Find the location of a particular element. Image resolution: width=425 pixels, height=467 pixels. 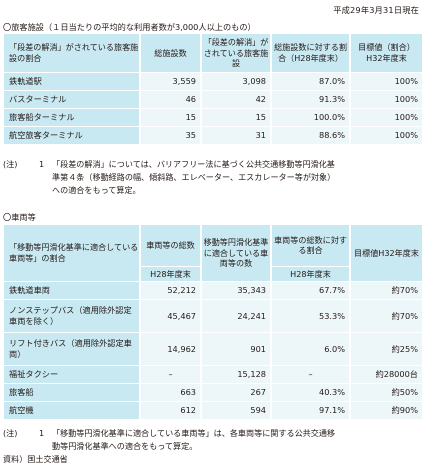

row-label: 福祉タクシー is located at coordinates (72, 374).